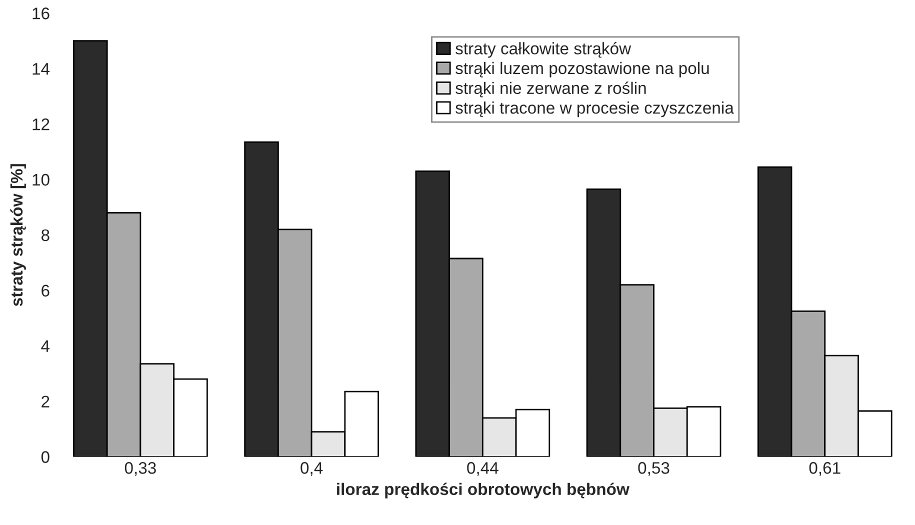 The width and height of the screenshot is (915, 525). I want to click on legend-label: strąki tracone w procesie czyszczenia, so click(595, 110).